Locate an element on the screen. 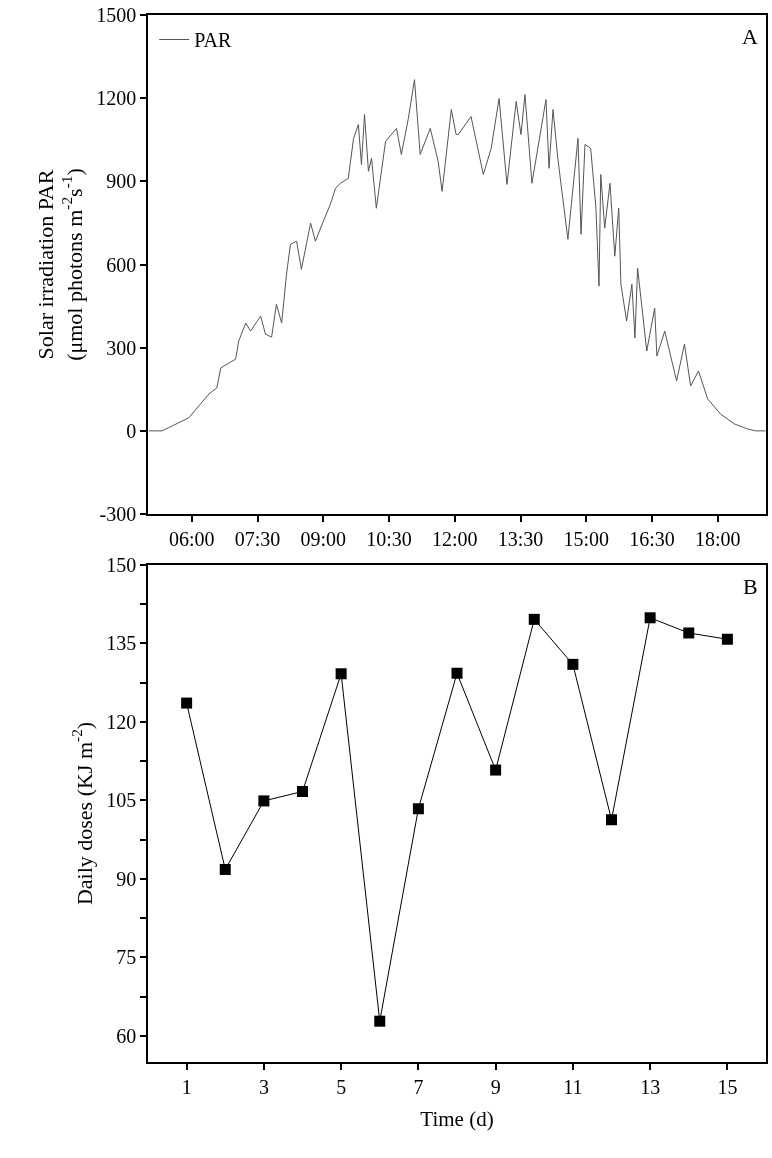 The width and height of the screenshot is (772, 1158). y-tick-label: 120 is located at coordinates (121, 721).